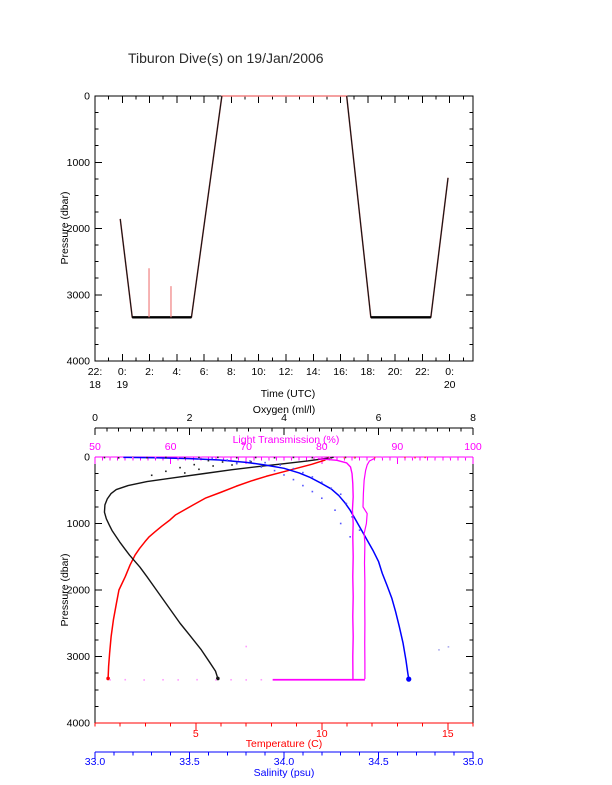  Describe the element at coordinates (288, 394) in the screenshot. I see `time-axis-title: Time (UTC)` at that location.